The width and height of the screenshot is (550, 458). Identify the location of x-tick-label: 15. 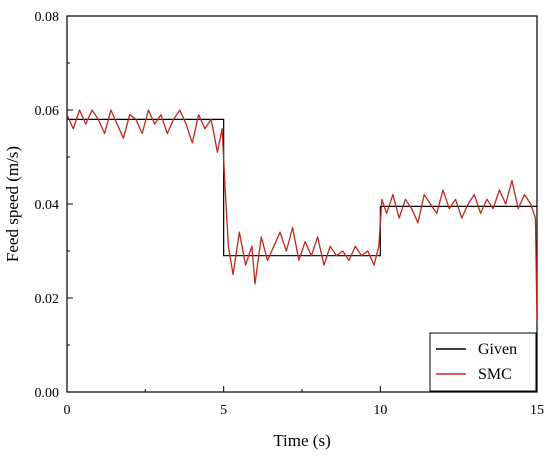
(537, 410).